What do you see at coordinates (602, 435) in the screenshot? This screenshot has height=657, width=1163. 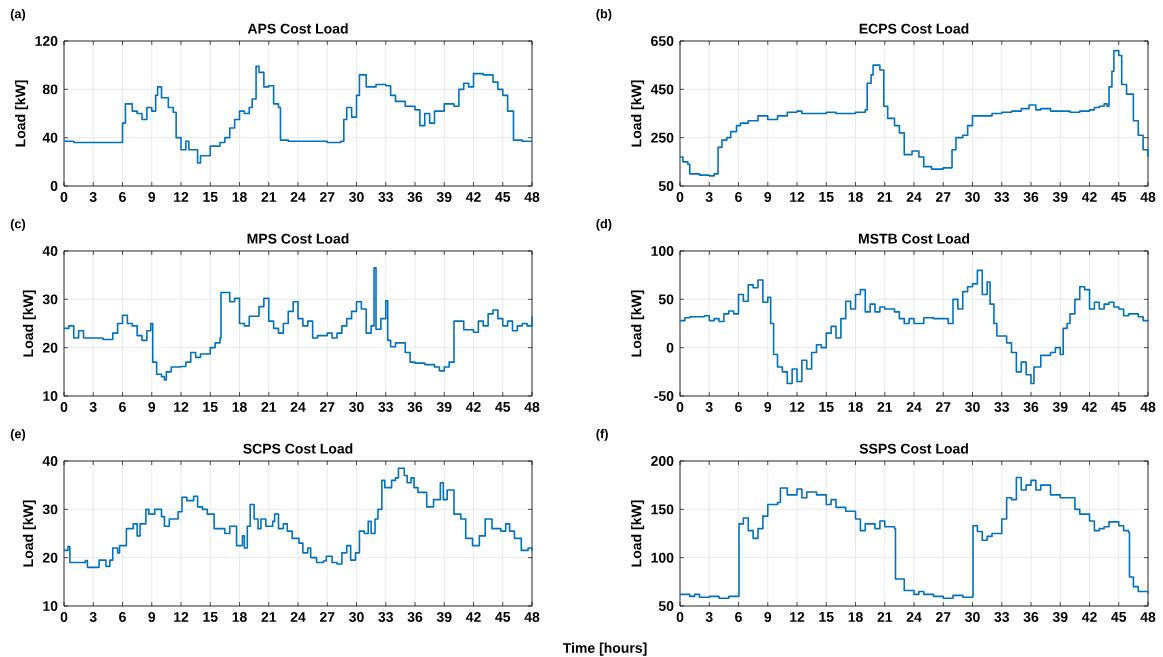 I see `text: (f)` at bounding box center [602, 435].